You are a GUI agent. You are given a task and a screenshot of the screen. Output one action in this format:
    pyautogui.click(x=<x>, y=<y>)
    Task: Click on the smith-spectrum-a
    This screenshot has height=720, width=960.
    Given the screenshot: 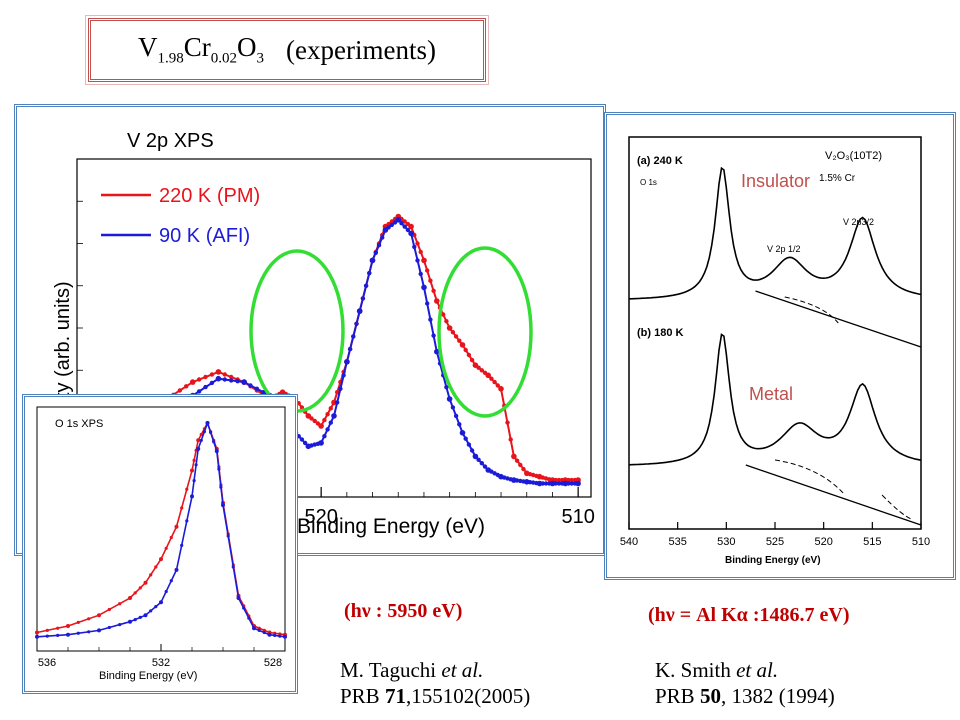 What is the action you would take?
    pyautogui.click(x=775, y=233)
    